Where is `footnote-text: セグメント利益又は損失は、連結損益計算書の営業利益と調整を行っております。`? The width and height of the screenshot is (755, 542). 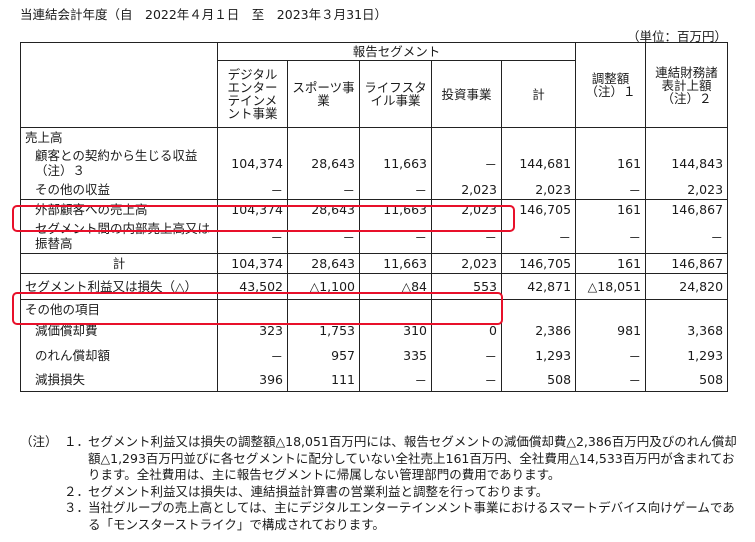
footnote-text: セグメント利益又は損失は、連結損益計算書の営業利益と調整を行っております。 is located at coordinates (318, 491).